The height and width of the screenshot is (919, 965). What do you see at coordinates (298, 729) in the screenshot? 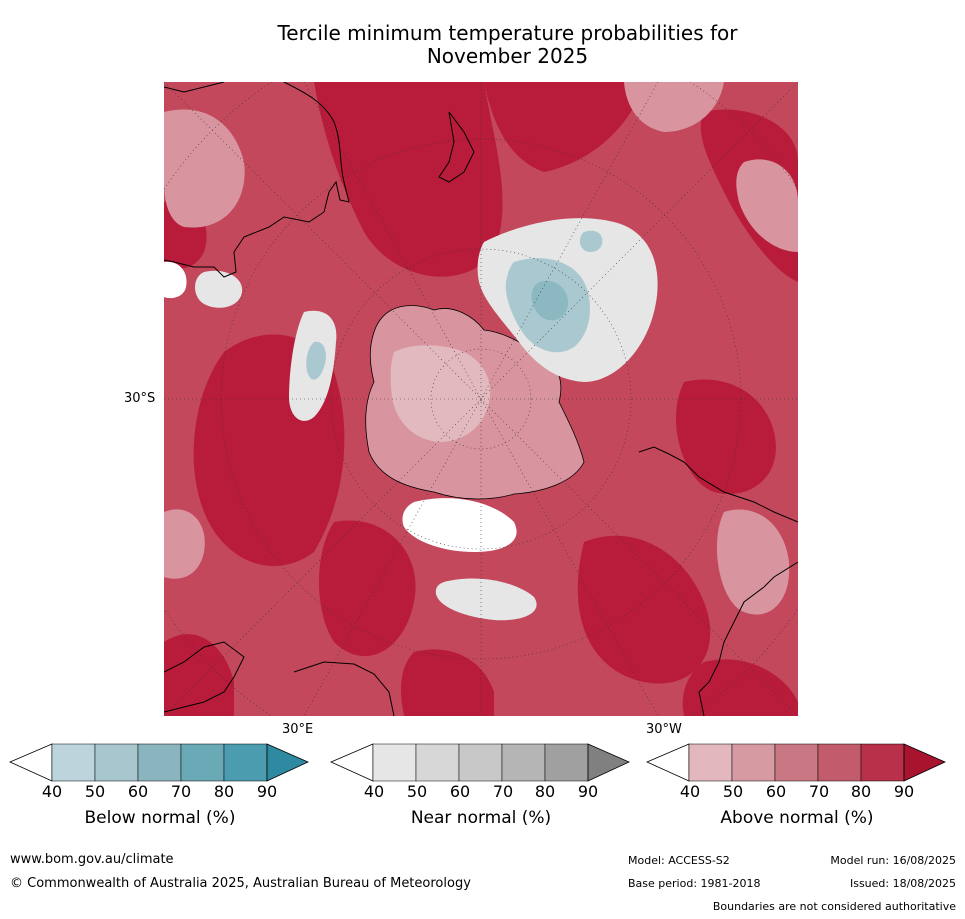
I see `longitude-label-30e: 30°E` at bounding box center [298, 729].